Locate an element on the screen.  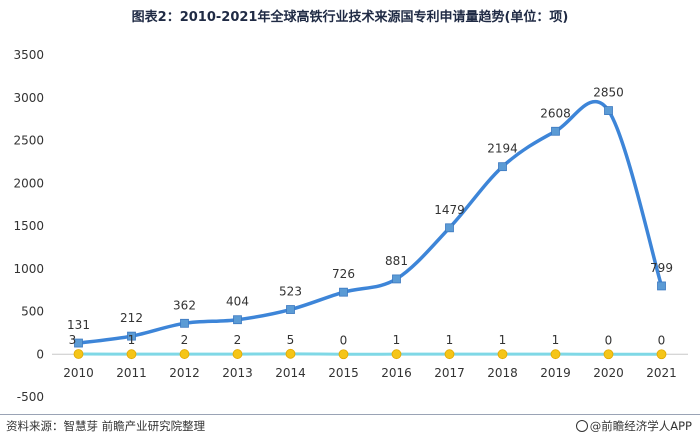
x-tick-label: 2011 is located at coordinates (131, 373).